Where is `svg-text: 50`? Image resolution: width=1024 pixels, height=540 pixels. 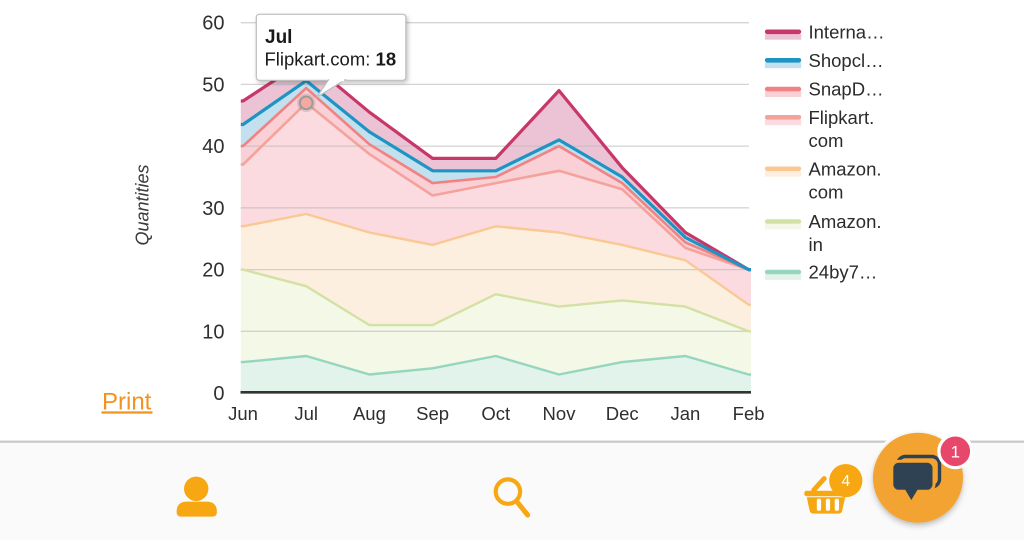 svg-text: 50 is located at coordinates (213, 85).